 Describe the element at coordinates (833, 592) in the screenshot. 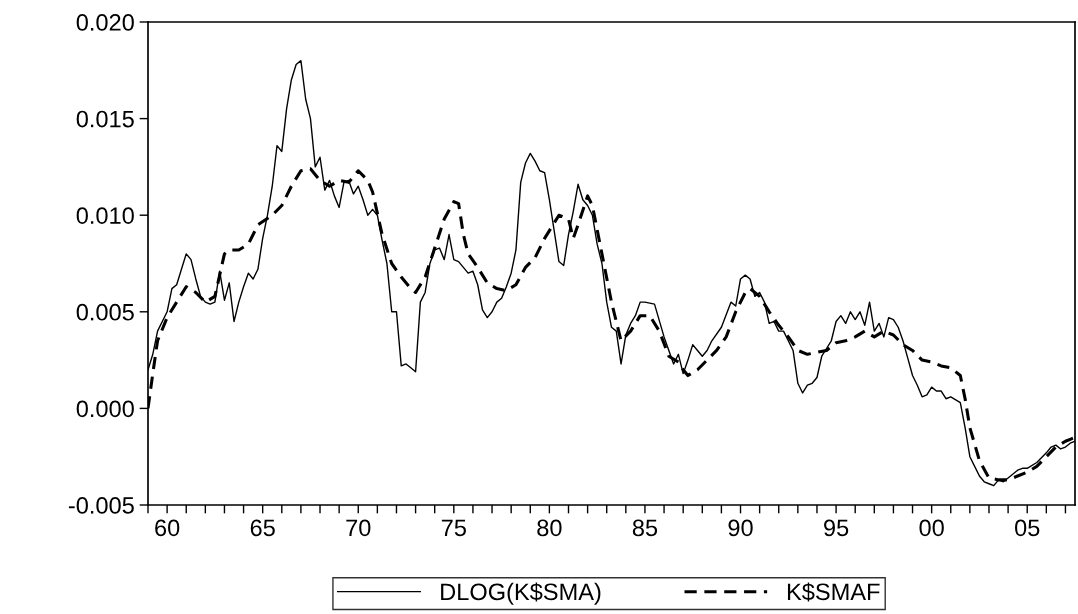

I see `legend-label: K$SMAF` at that location.